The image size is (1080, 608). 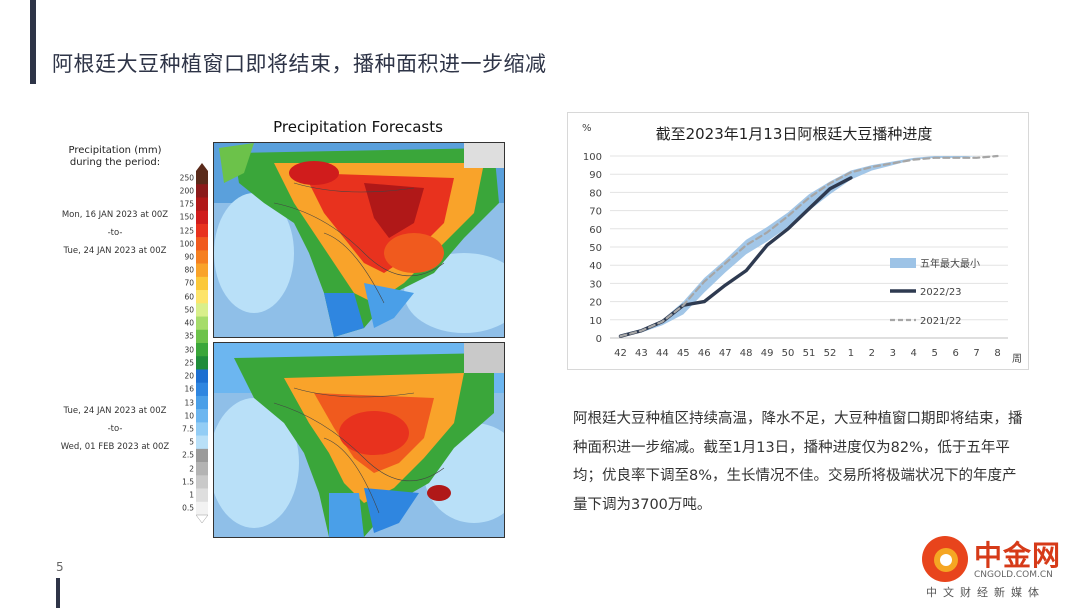 I want to click on x-tick-label: 8, so click(x=997, y=353).